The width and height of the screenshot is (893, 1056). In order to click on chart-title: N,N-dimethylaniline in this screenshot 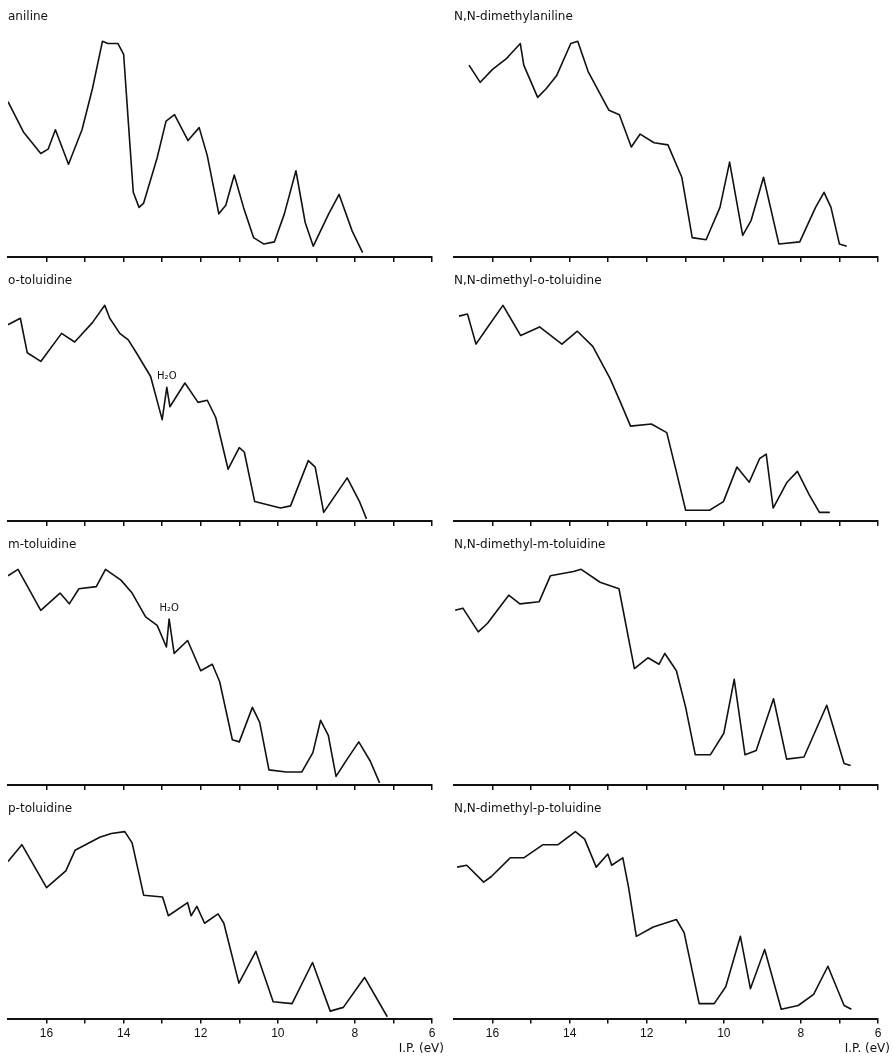, I will do `click(513, 16)`.